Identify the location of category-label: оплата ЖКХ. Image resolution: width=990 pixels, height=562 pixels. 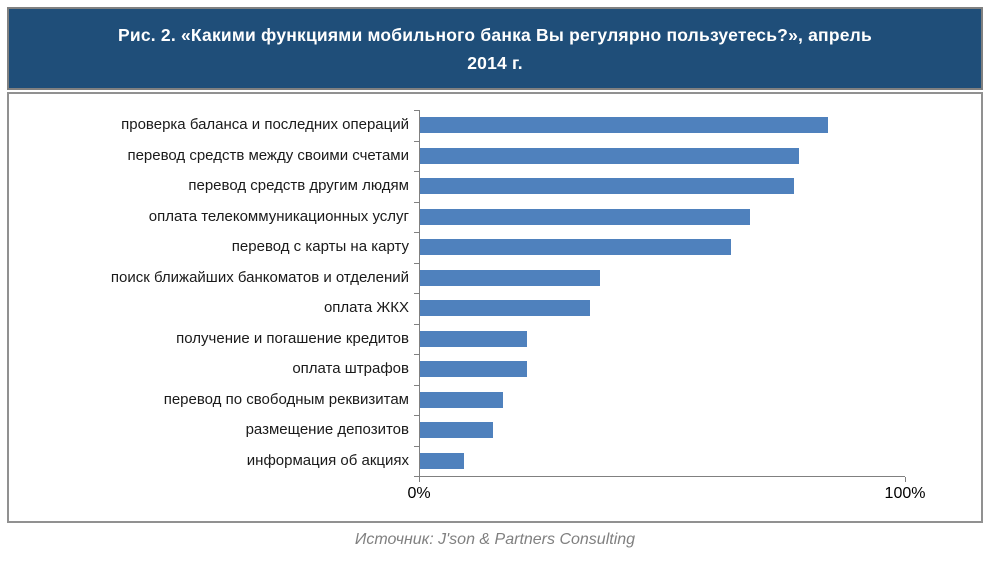
(366, 307).